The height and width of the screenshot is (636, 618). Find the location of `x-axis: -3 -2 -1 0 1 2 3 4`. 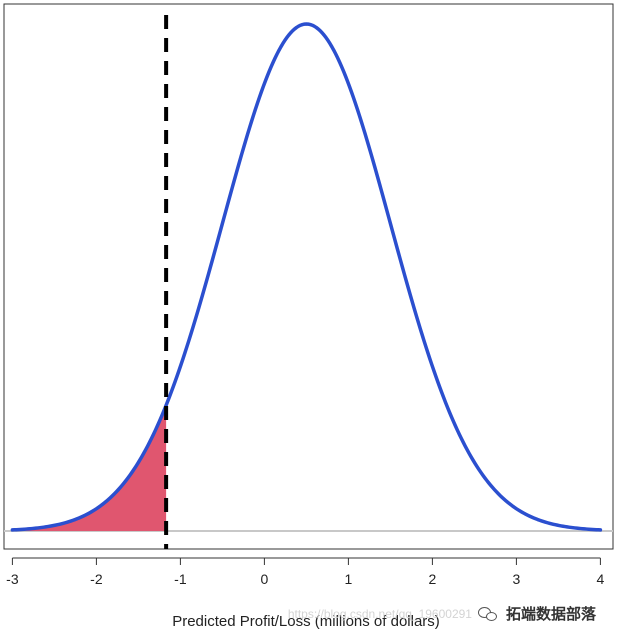

x-axis: -3 -2 -1 0 1 2 3 4 is located at coordinates (305, 572).